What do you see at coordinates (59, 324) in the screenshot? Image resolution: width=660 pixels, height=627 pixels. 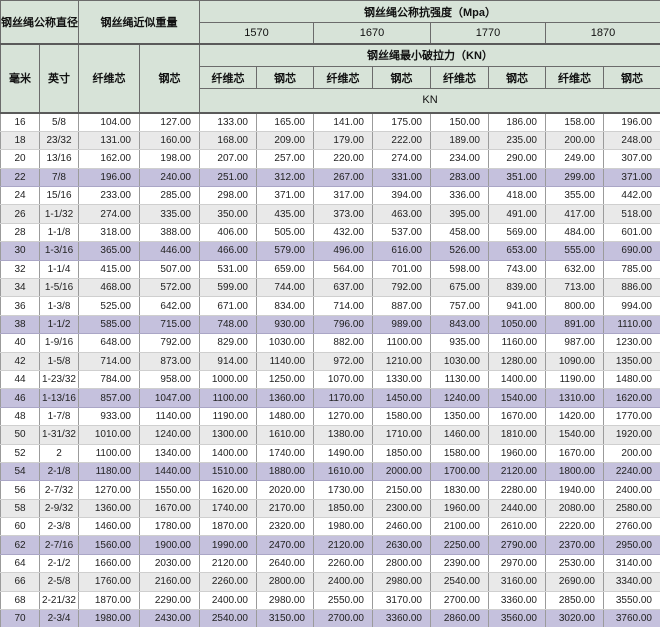 I see `cell-diameter-inch: 1-1/2` at bounding box center [59, 324].